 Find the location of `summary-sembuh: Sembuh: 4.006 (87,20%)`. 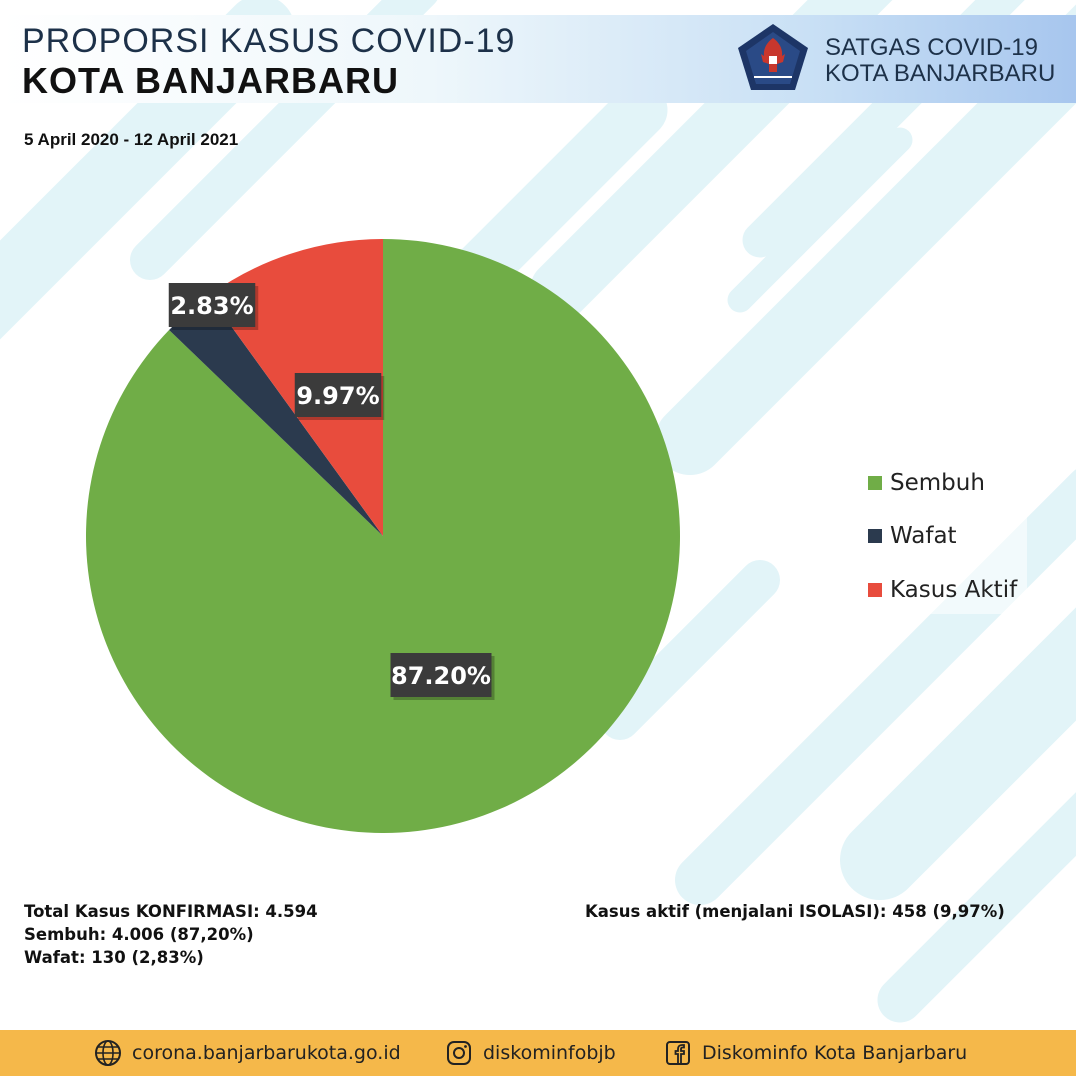

summary-sembuh: Sembuh: 4.006 (87,20%) is located at coordinates (139, 934).